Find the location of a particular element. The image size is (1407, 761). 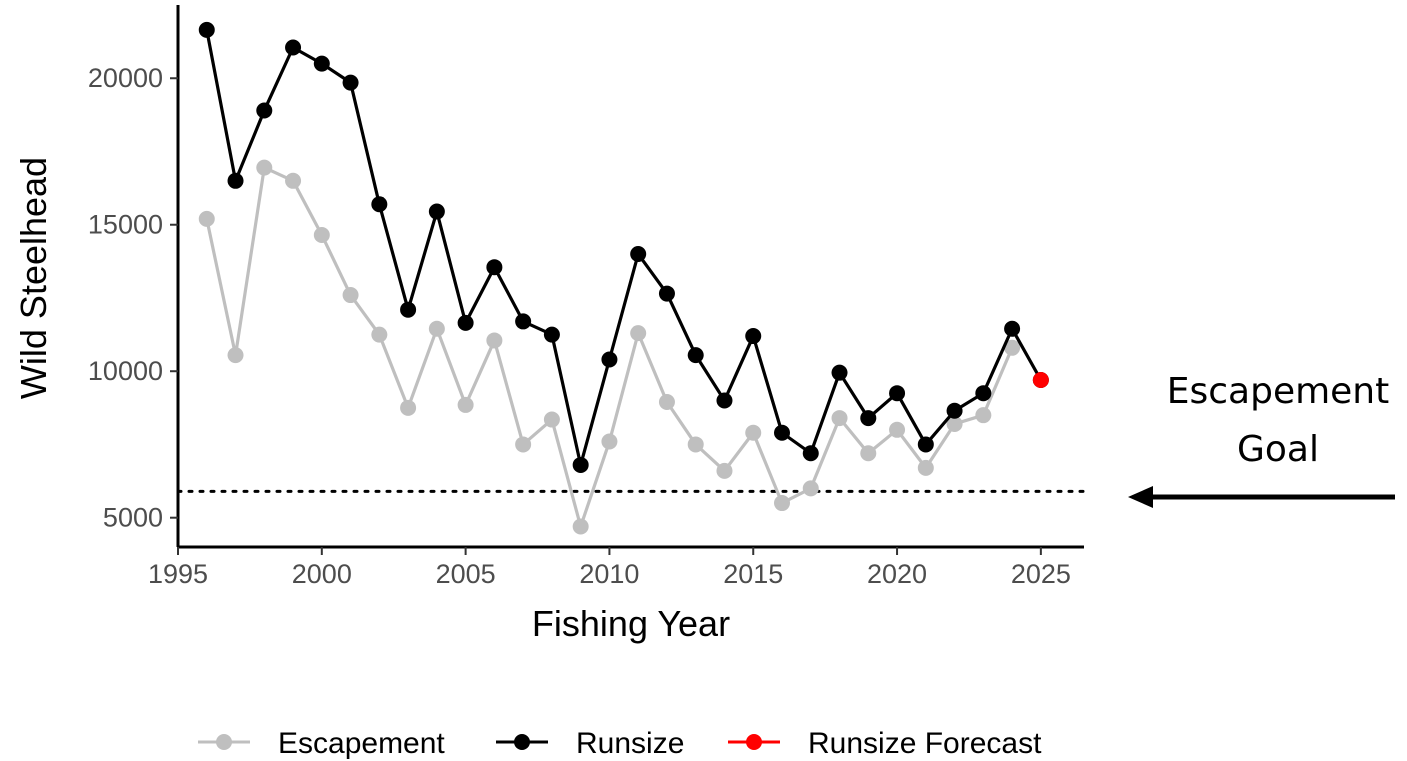

x-tick-label: 2010 is located at coordinates (609, 574).